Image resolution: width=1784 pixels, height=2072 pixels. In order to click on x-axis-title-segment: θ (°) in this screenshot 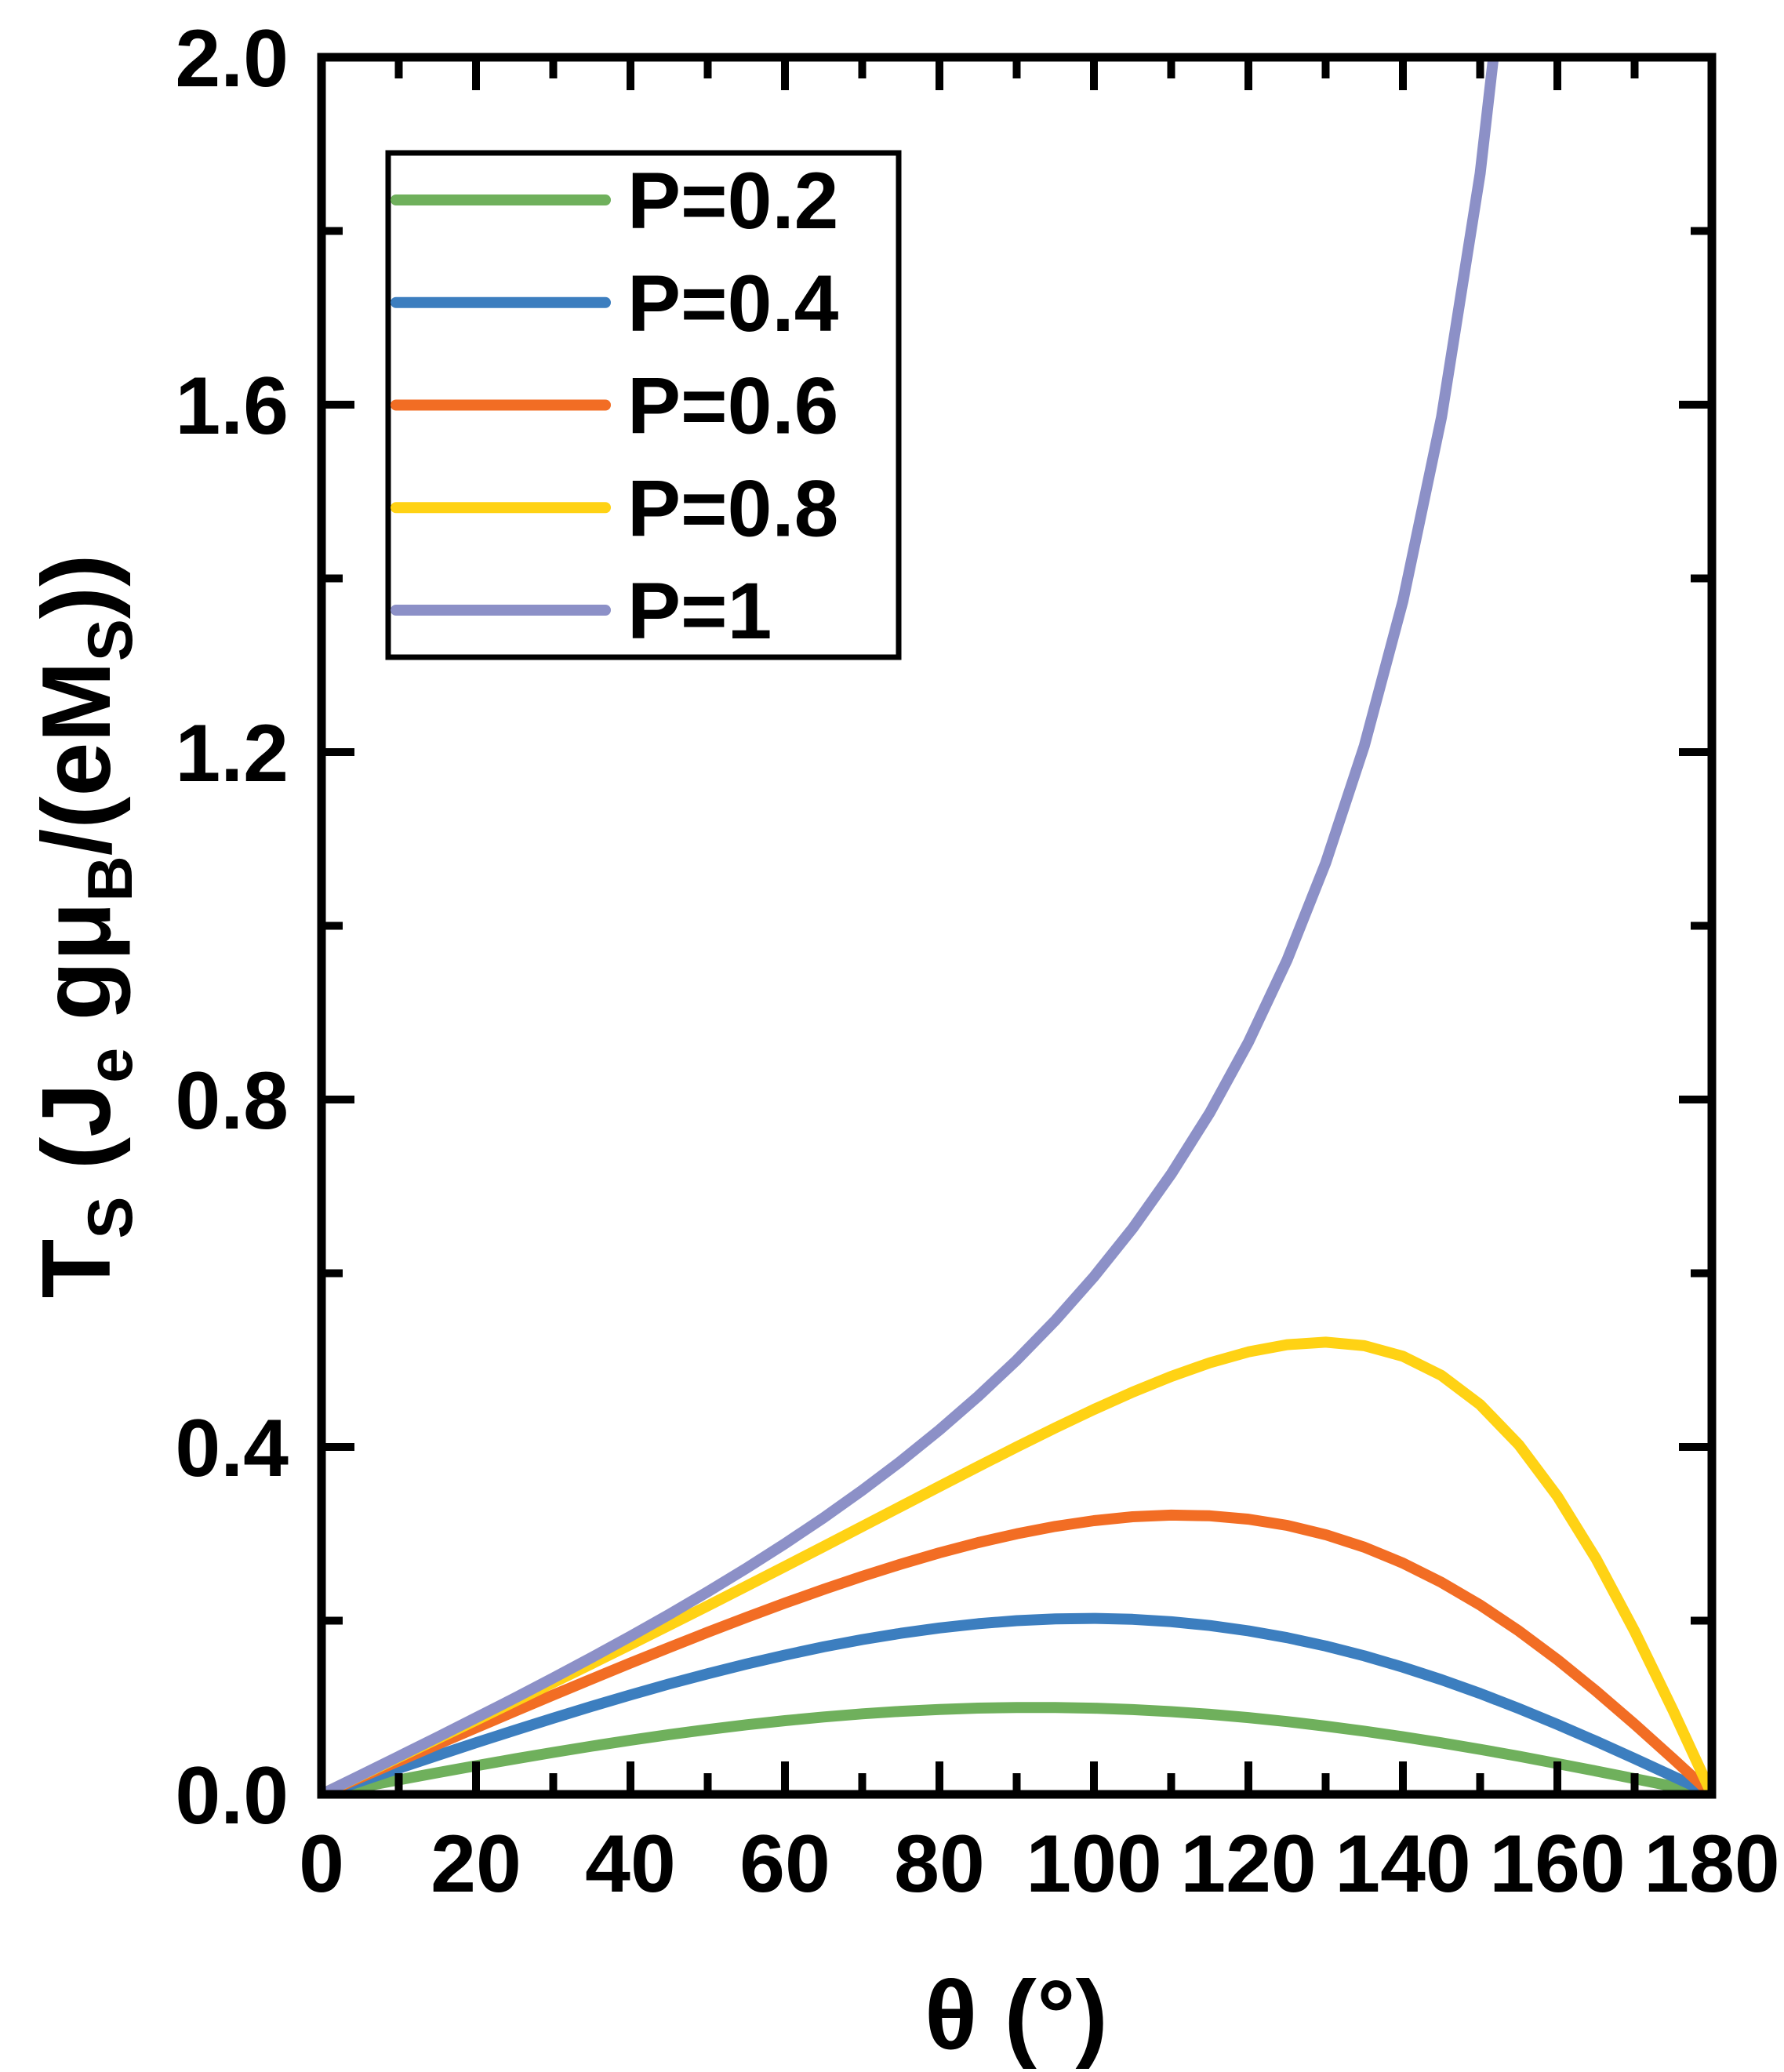, I will do `click(1017, 2016)`.